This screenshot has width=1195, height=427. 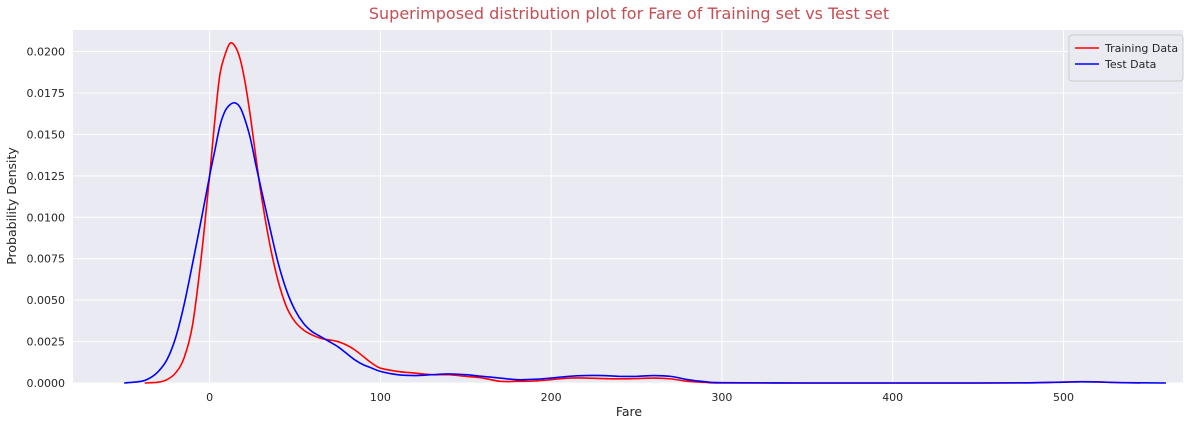 What do you see at coordinates (892, 397) in the screenshot?
I see `x-tick-label: 400` at bounding box center [892, 397].